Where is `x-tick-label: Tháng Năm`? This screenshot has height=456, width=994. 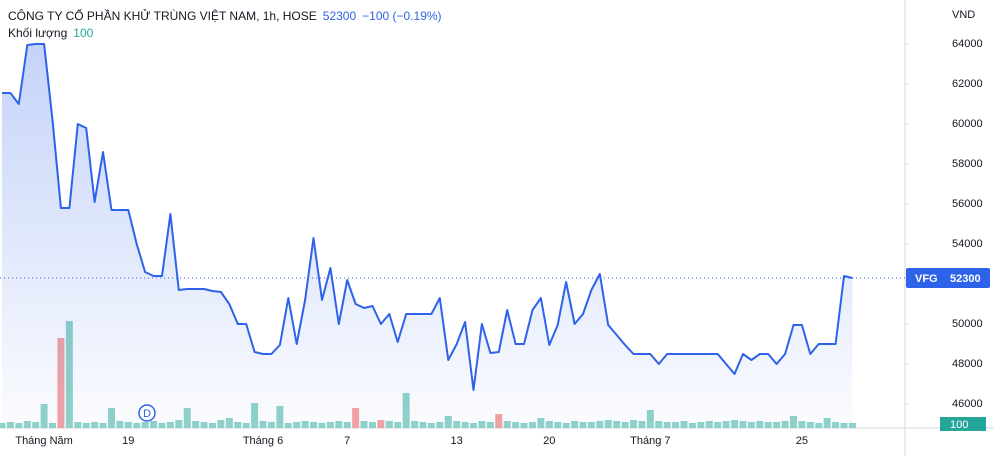
x-tick-label: Tháng Năm is located at coordinates (43, 441).